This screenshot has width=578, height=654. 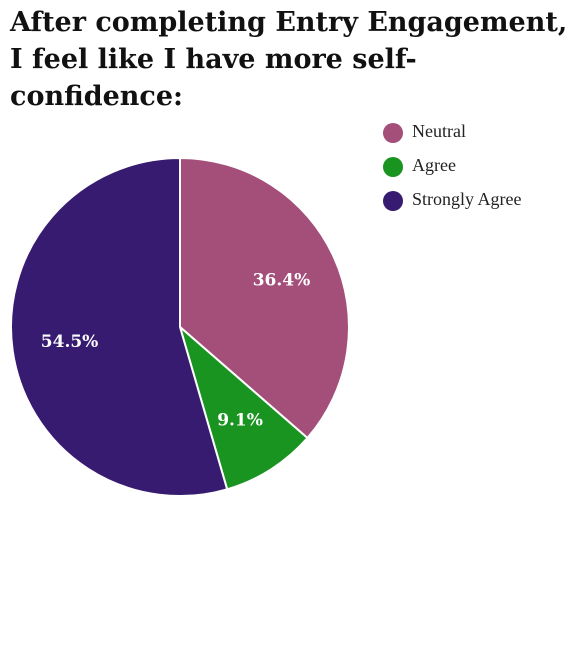 What do you see at coordinates (439, 131) in the screenshot?
I see `legend-label-neutral: Neutral` at bounding box center [439, 131].